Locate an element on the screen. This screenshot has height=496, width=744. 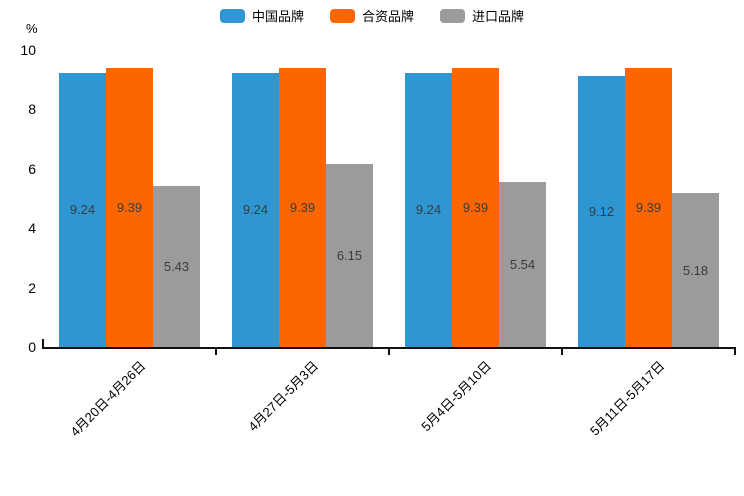
legend-item-2: 进口品牌 is located at coordinates (482, 15).